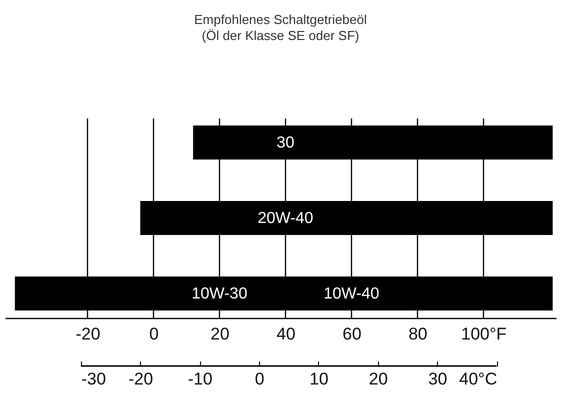 This screenshot has width=566, height=405. I want to click on y-tick-label: 20W-40, so click(286, 218).